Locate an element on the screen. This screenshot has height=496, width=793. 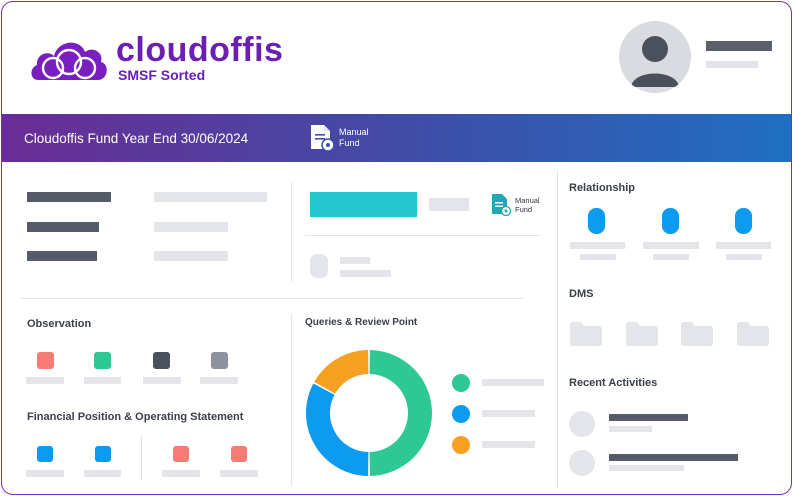
user-name-placeholder is located at coordinates (739, 46).